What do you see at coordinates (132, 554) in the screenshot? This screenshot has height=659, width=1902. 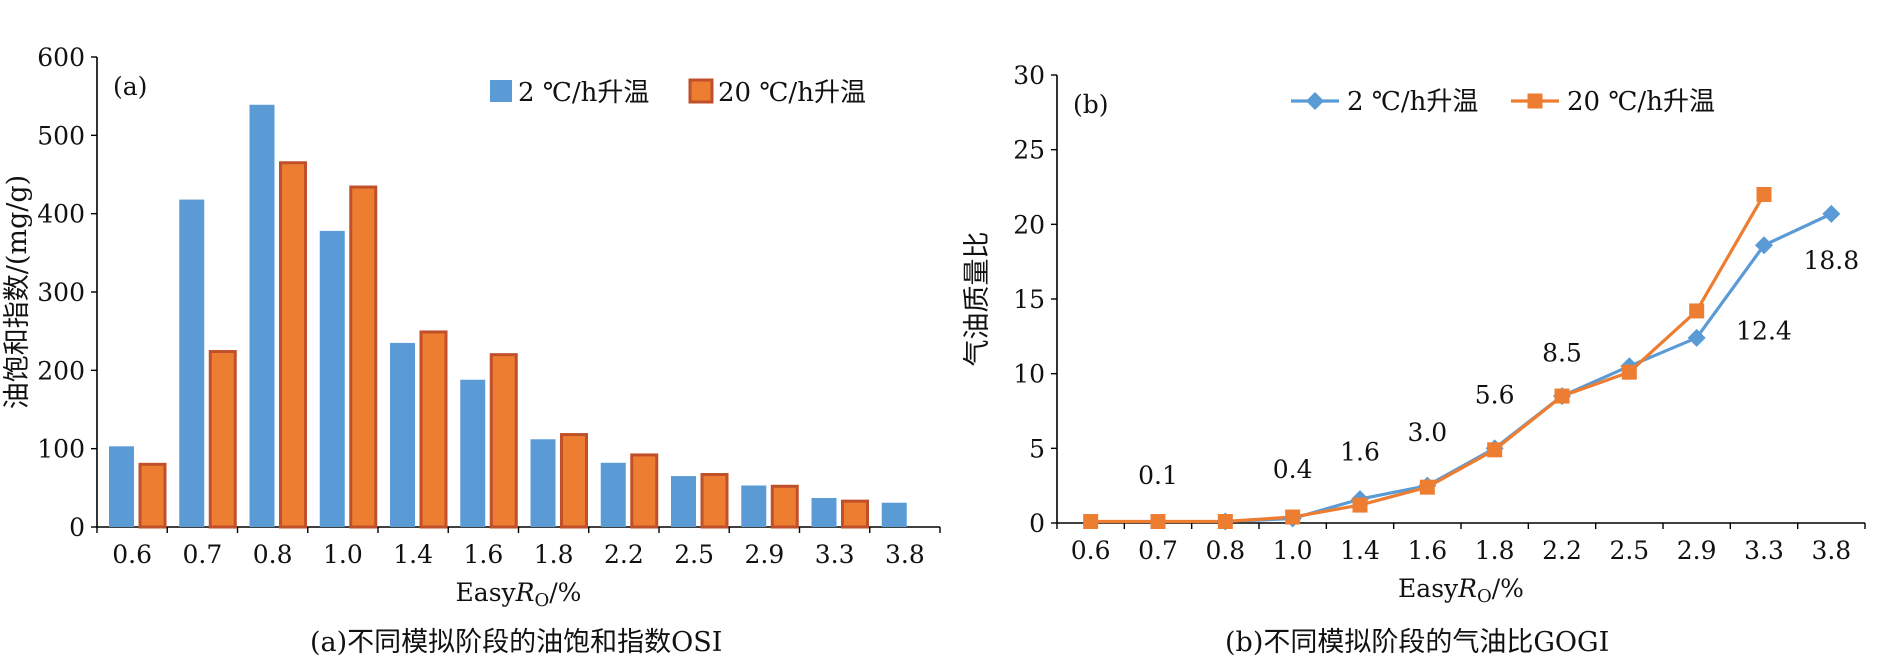 I see `osi-x-tick-label: 0.6` at bounding box center [132, 554].